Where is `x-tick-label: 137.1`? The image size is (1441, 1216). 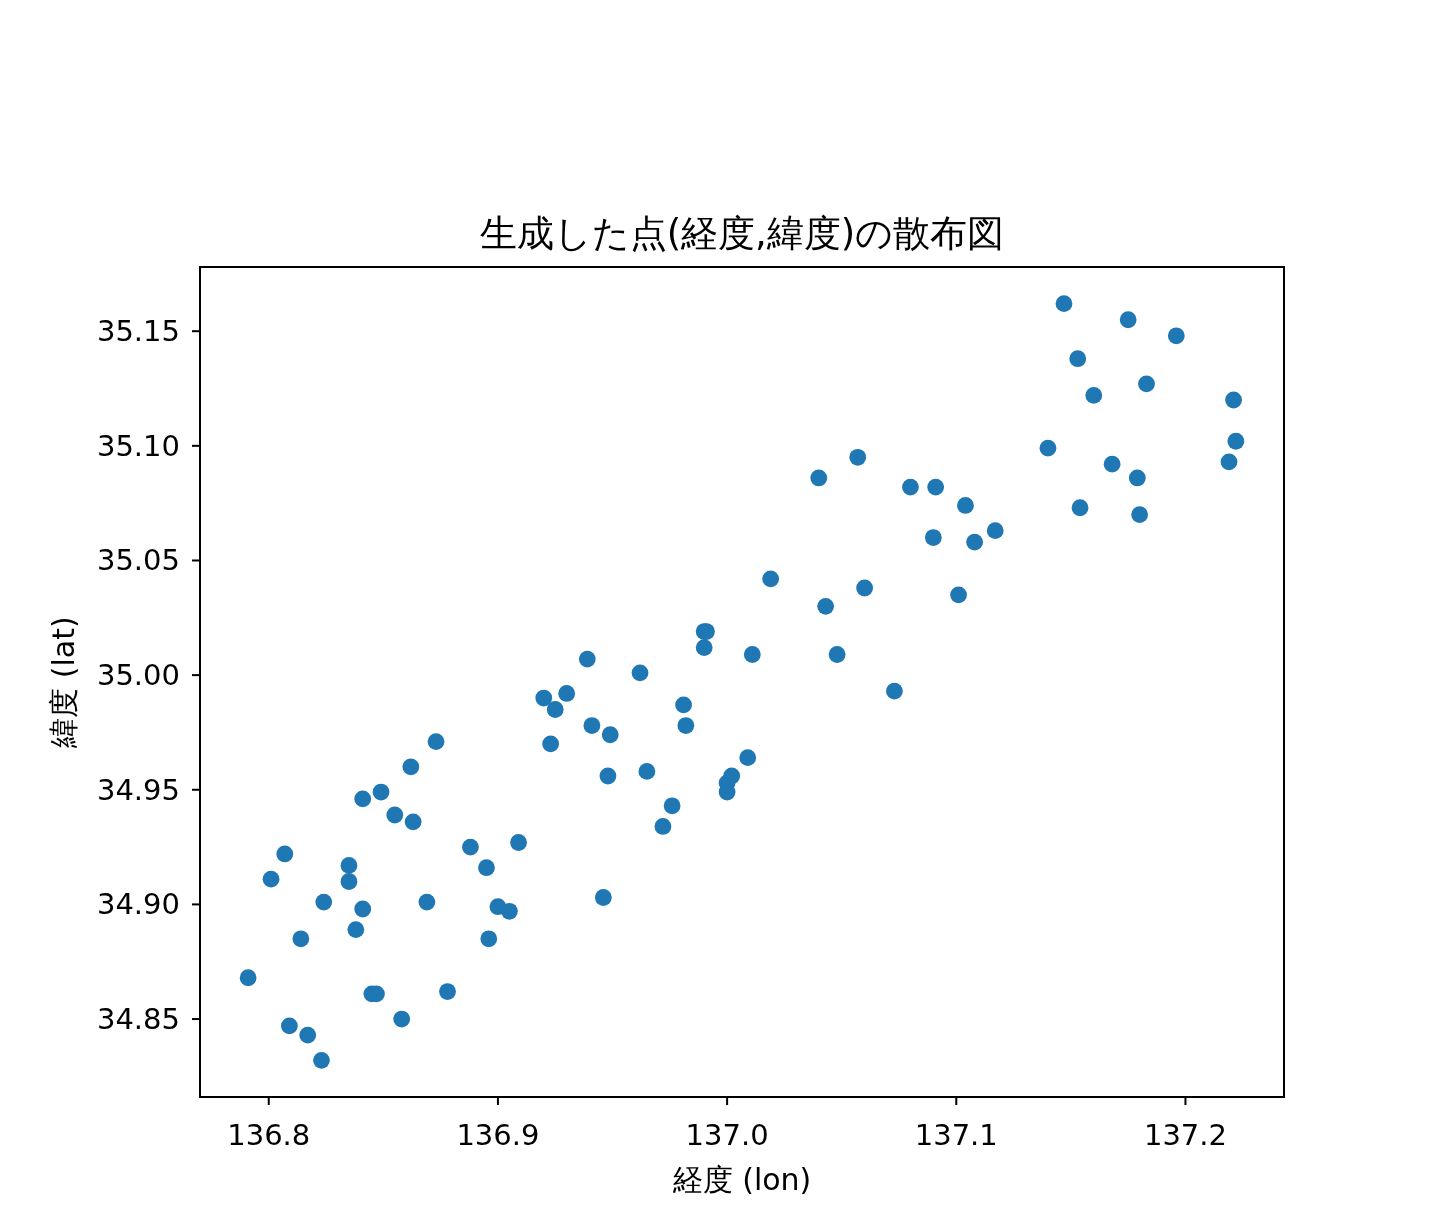
x-tick-label: 137.1 is located at coordinates (956, 1135).